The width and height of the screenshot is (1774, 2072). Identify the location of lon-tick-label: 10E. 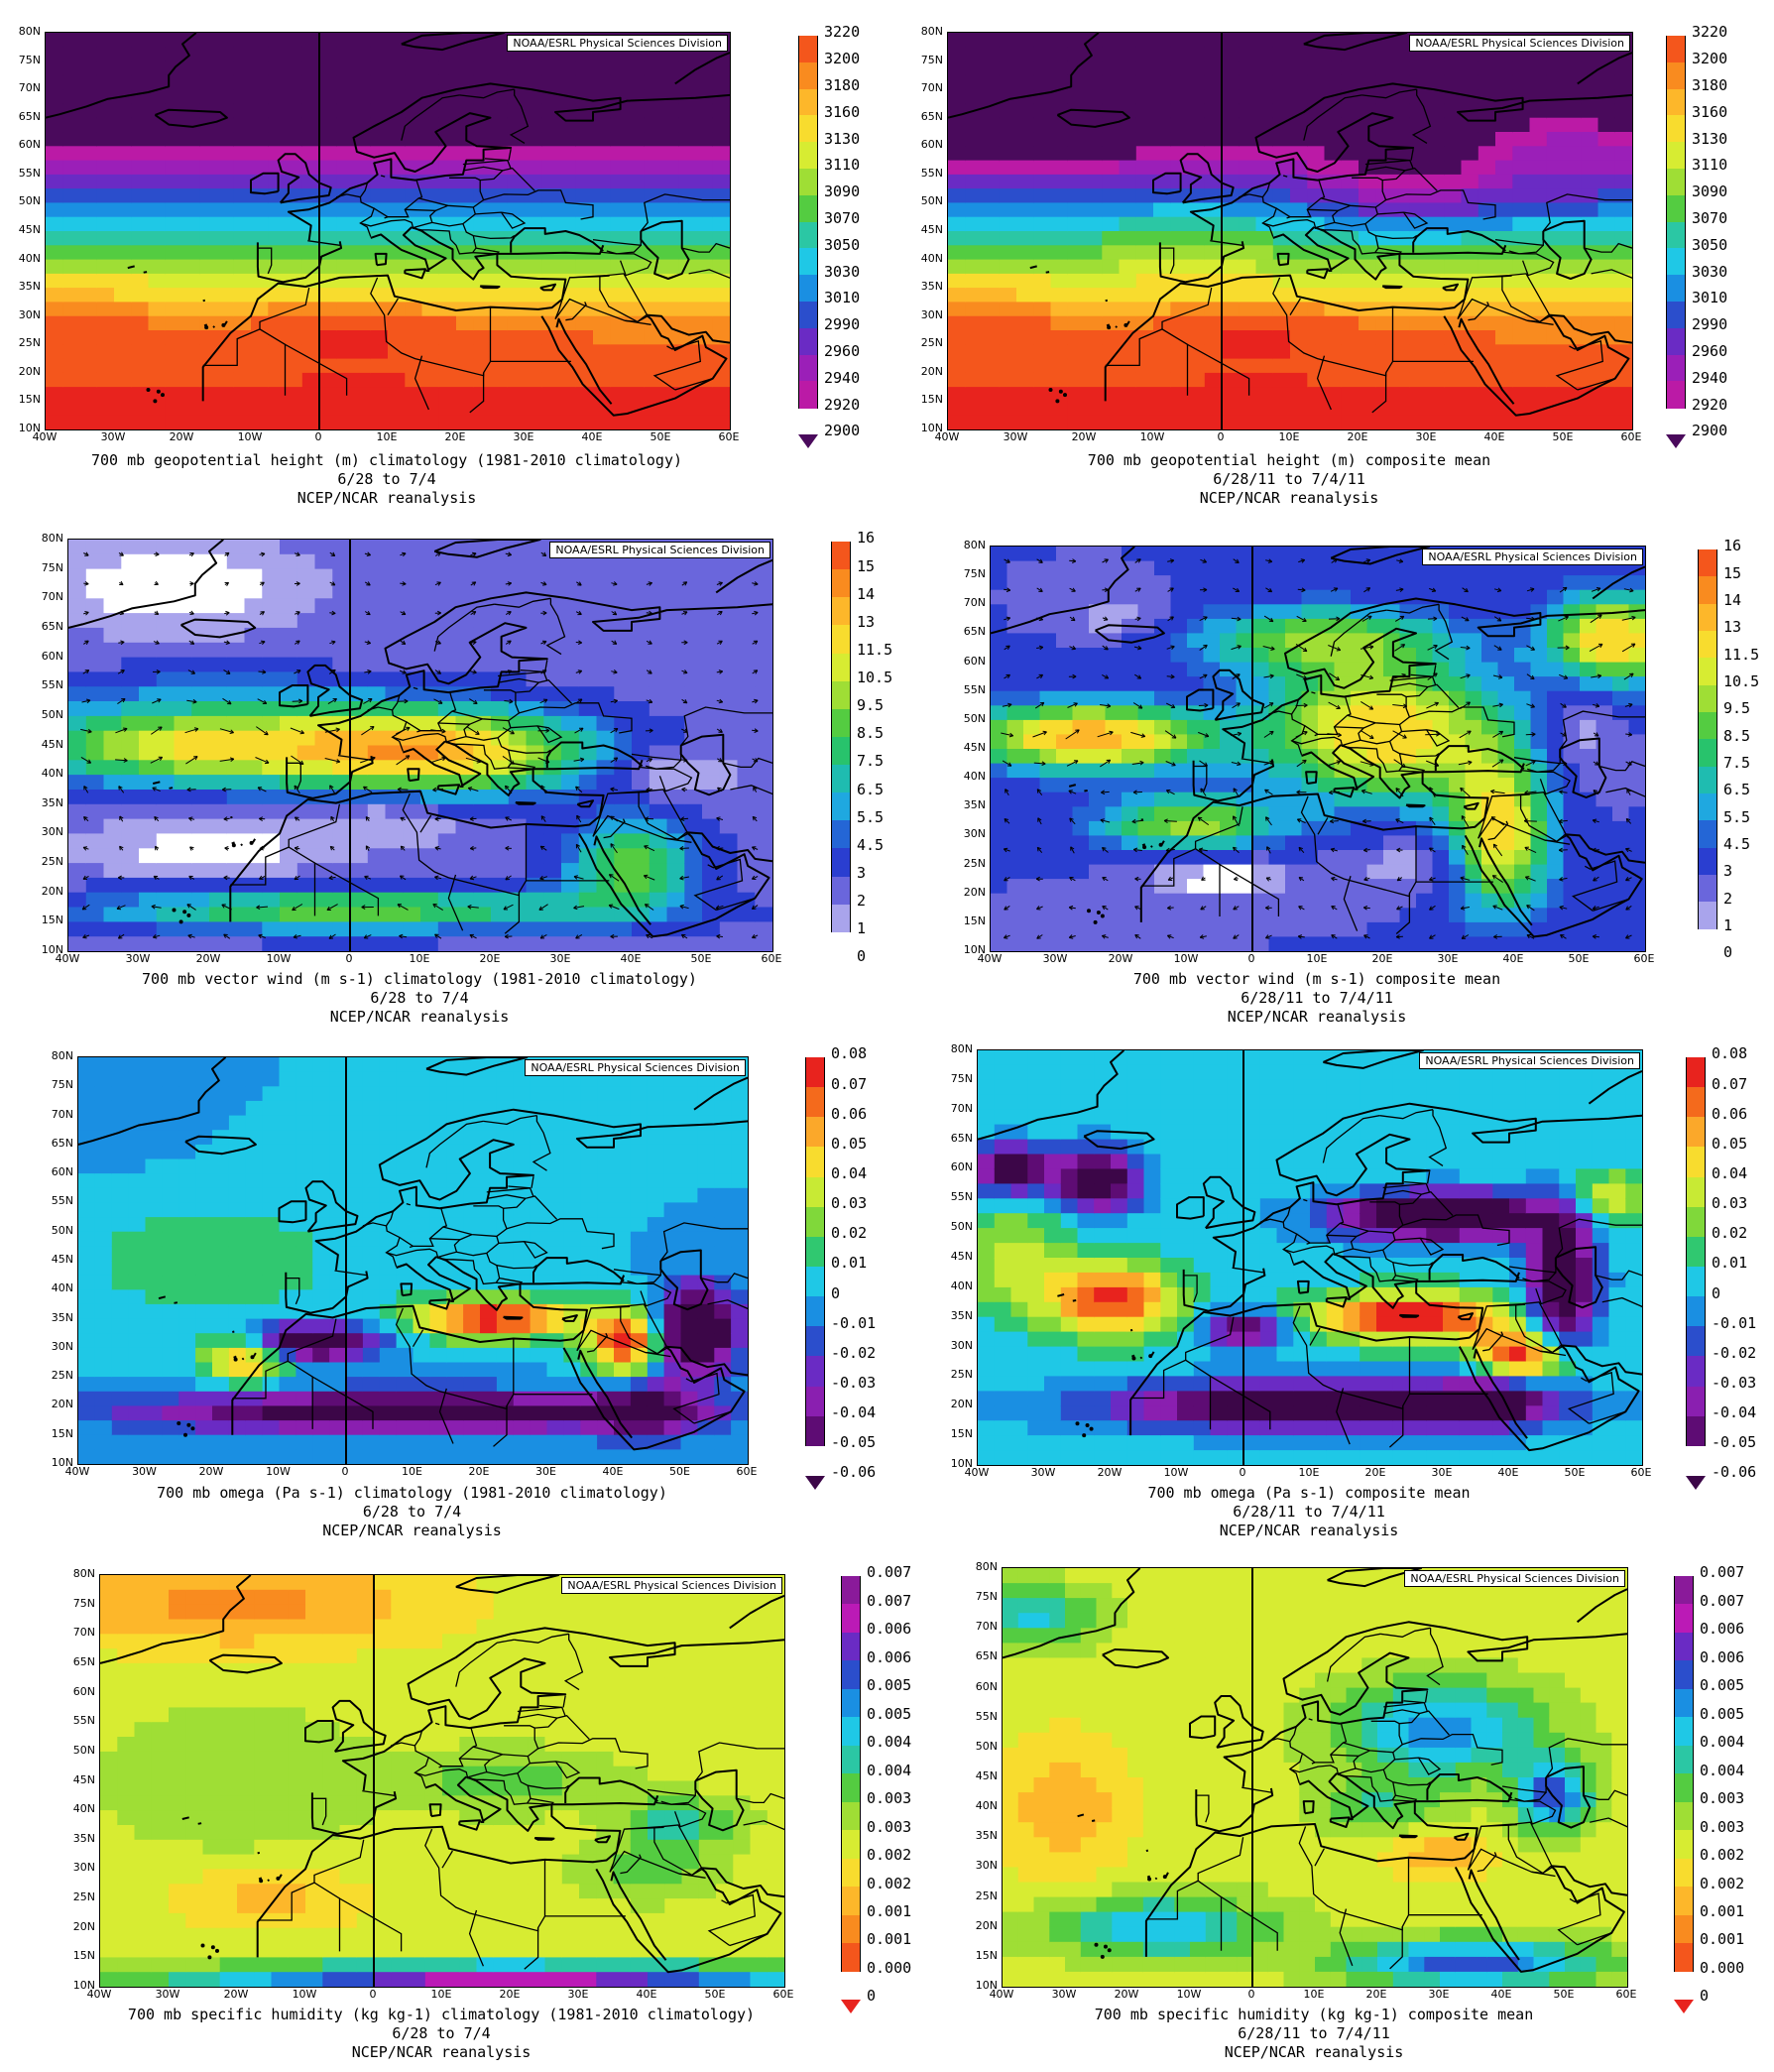
(1314, 1994).